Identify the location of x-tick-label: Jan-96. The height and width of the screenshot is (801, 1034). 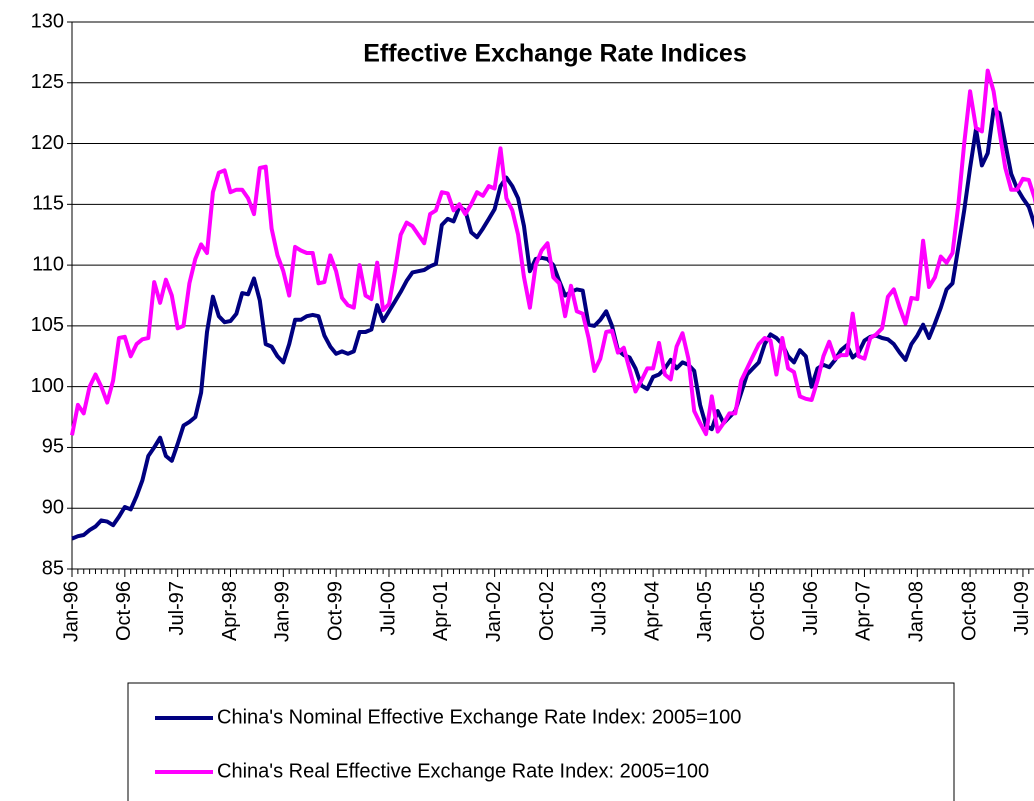
(71, 611).